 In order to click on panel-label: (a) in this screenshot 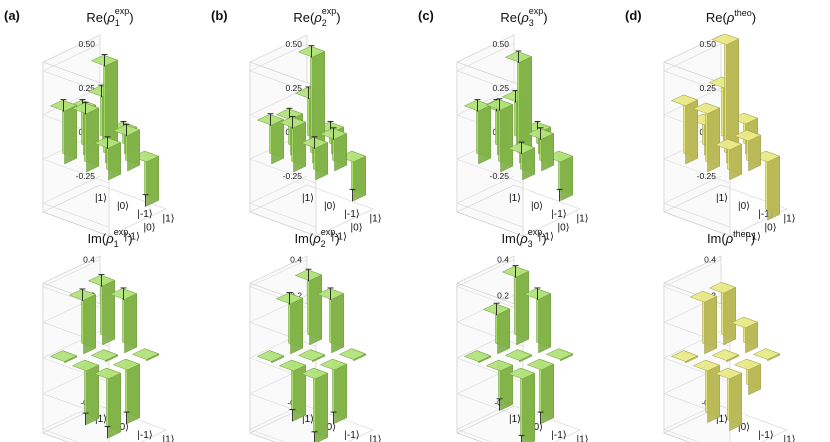, I will do `click(12, 15)`.